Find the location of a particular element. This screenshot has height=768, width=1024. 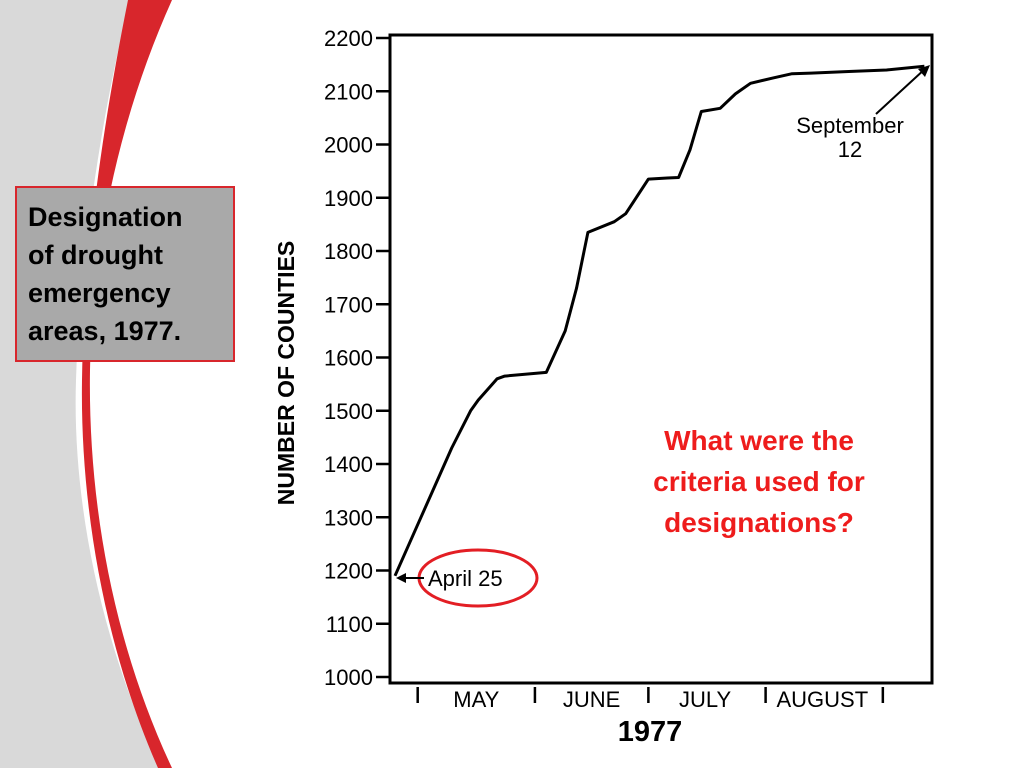

september-12-label: September 12 is located at coordinates (850, 137).